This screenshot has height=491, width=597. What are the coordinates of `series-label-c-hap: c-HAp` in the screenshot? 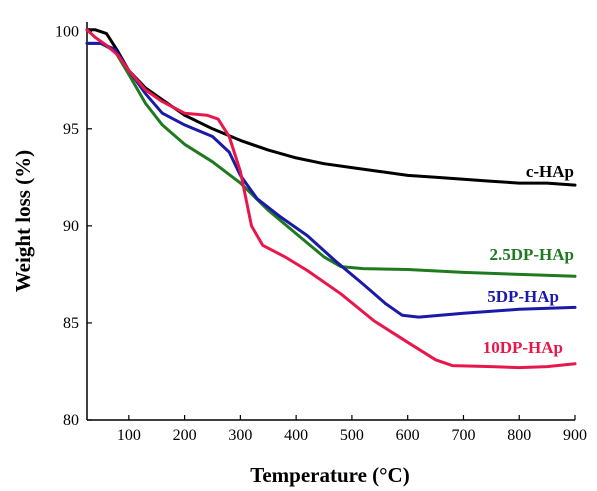 It's located at (550, 171).